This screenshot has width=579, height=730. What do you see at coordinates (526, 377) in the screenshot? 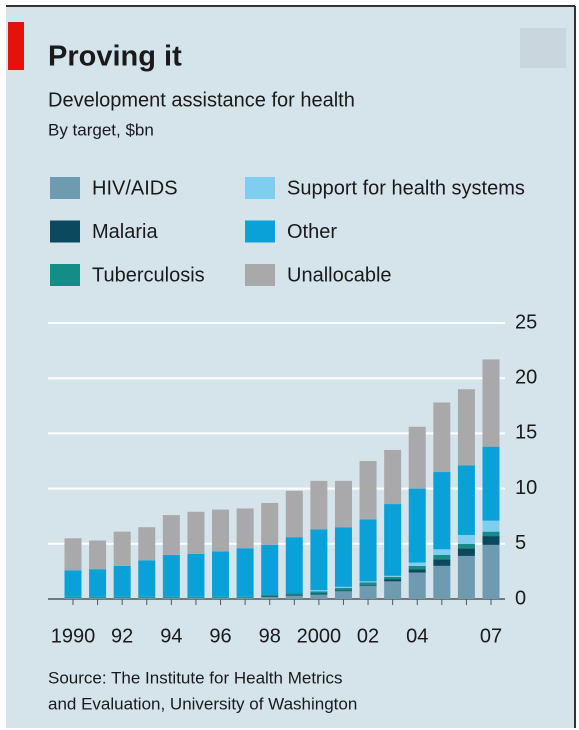
I see `y-tick-label: 20` at bounding box center [526, 377].